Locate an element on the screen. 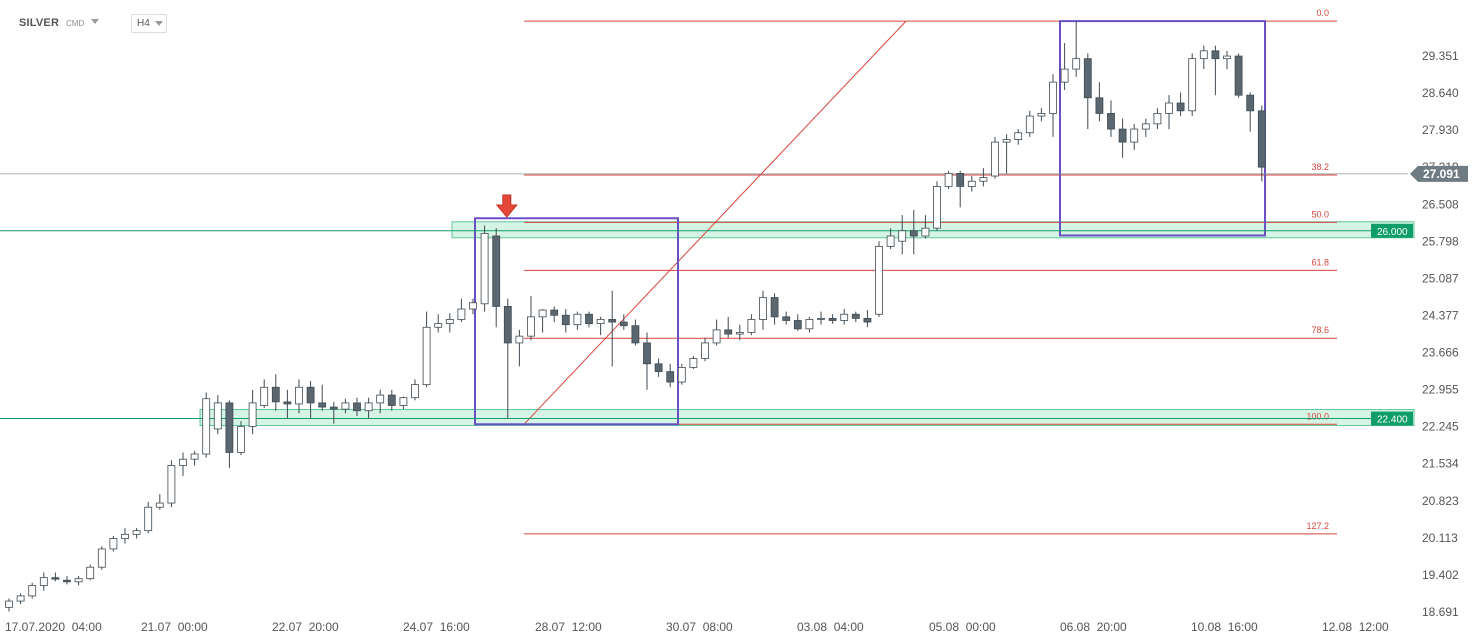 This screenshot has height=643, width=1482. level-badge-text: 22.400 is located at coordinates (1392, 420).